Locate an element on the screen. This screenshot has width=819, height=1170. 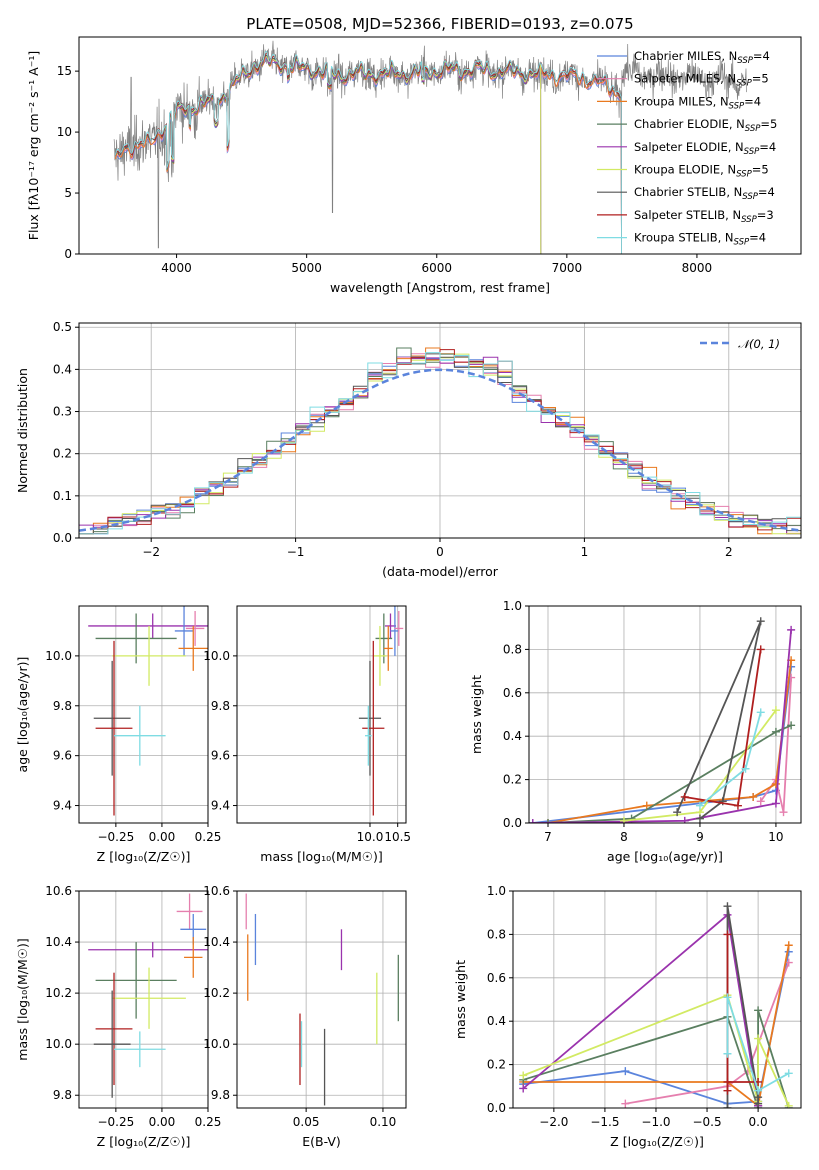
y-tick-label: 10 is located at coordinates (64, 132).